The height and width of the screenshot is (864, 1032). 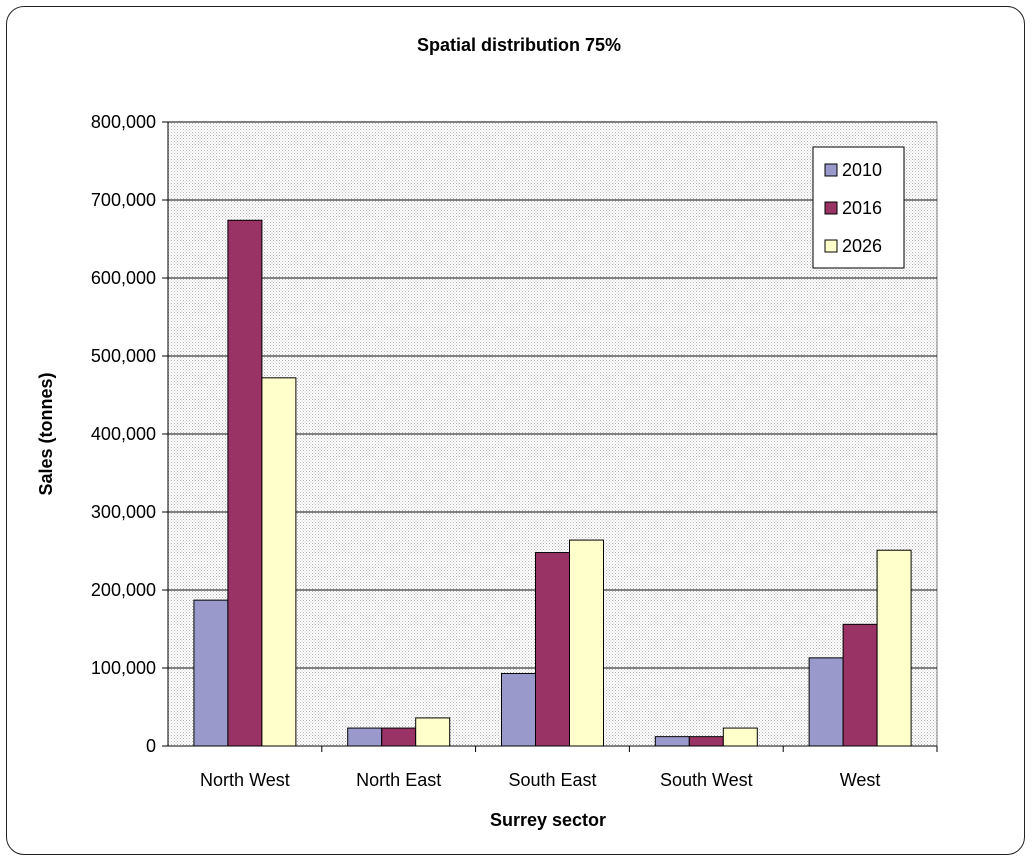 What do you see at coordinates (672, 741) in the screenshot?
I see `bar-2010-south-west` at bounding box center [672, 741].